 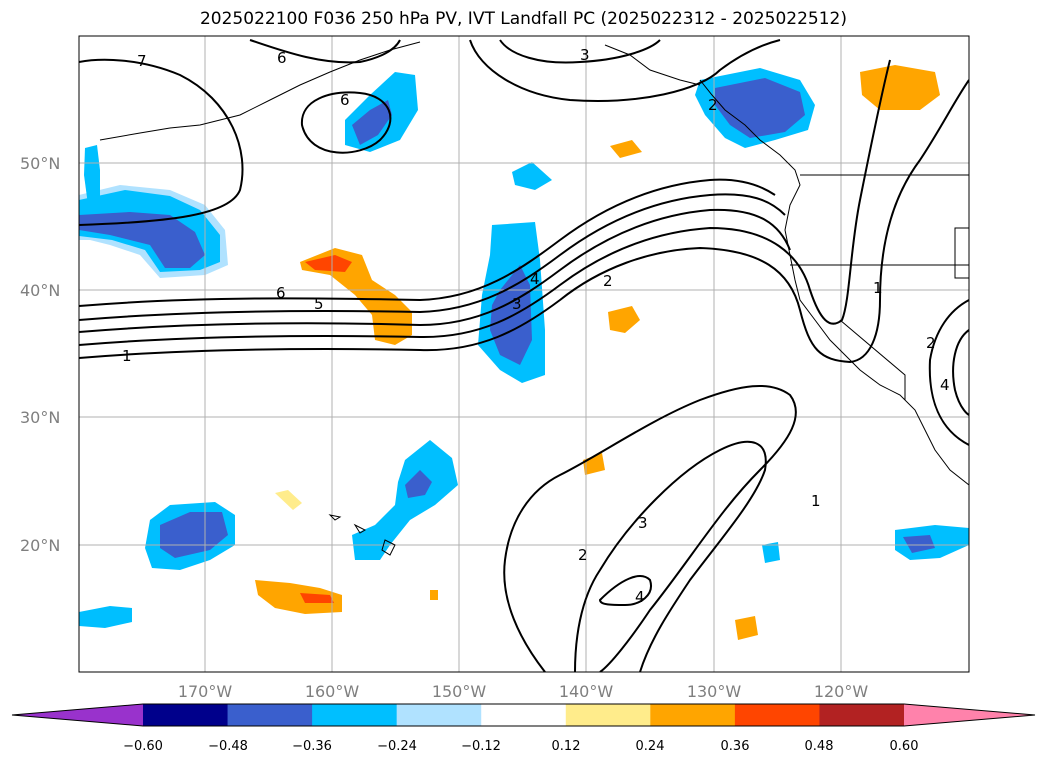 I want to click on lon-label: 120°W, so click(x=841, y=691).